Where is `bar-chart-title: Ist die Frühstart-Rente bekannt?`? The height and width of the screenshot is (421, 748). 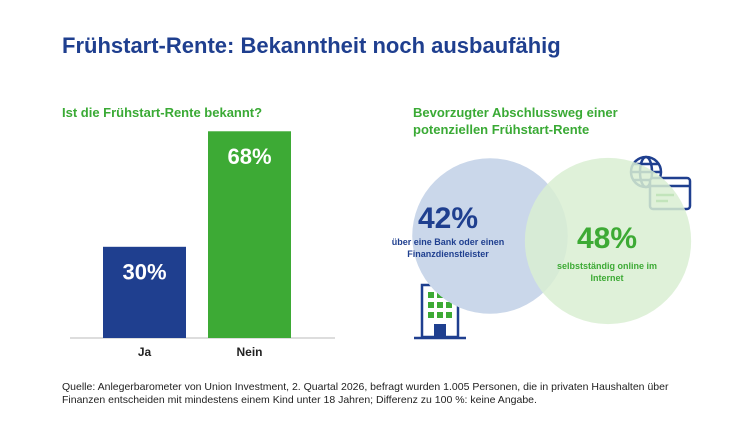 bar-chart-title: Ist die Frühstart-Rente bekannt? is located at coordinates (162, 112).